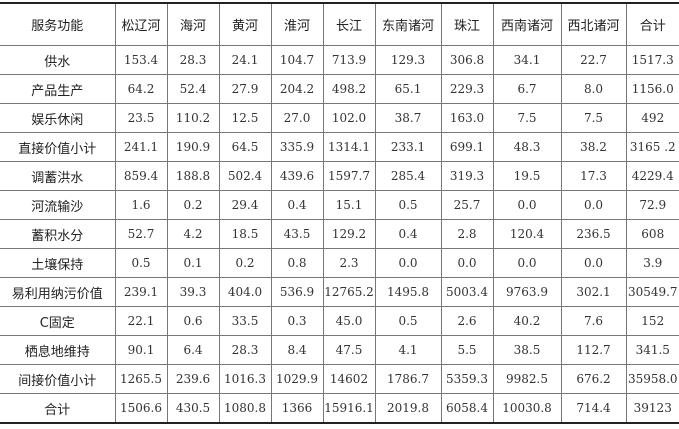  I want to click on table-cell: 64.5, so click(245, 147).